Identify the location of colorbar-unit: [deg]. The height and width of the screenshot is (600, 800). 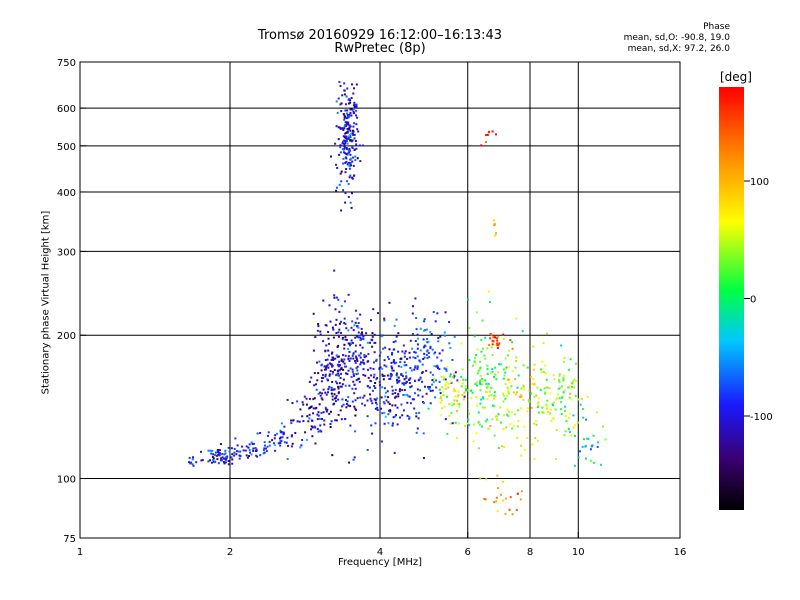
(736, 77).